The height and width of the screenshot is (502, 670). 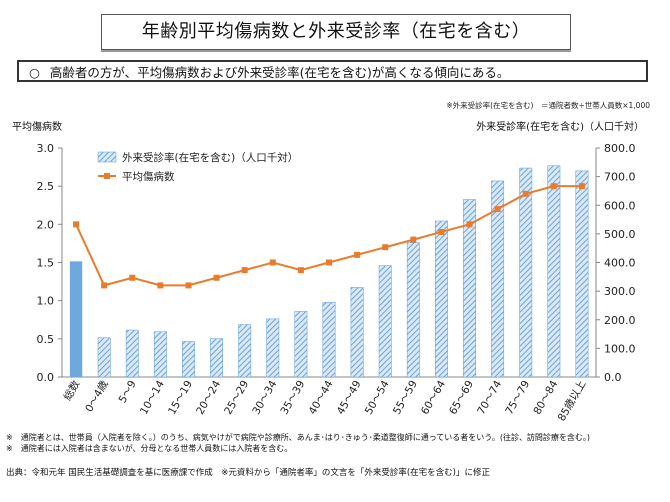 What do you see at coordinates (210, 157) in the screenshot?
I see `legend-label-bar: 外来受診率(在宅を含む)（人口千対）` at bounding box center [210, 157].